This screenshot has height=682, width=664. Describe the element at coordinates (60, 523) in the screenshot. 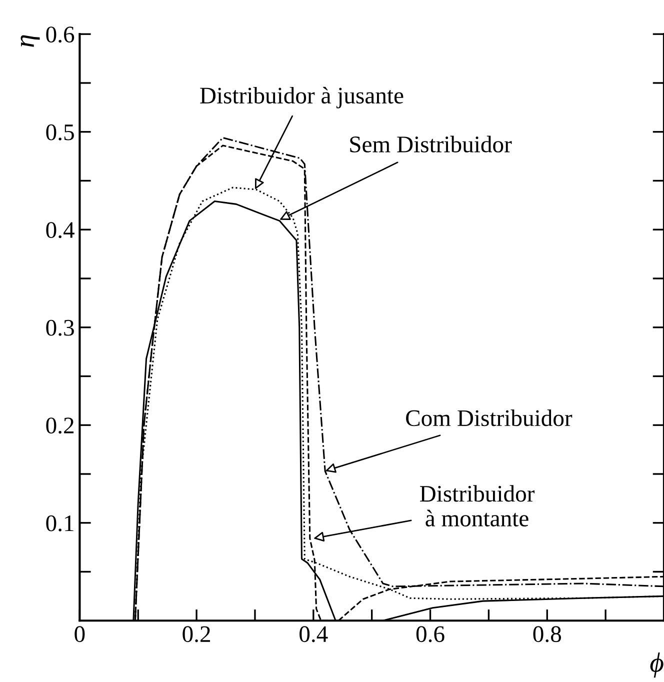

I see `y-tick-label: 0.1` at that location.